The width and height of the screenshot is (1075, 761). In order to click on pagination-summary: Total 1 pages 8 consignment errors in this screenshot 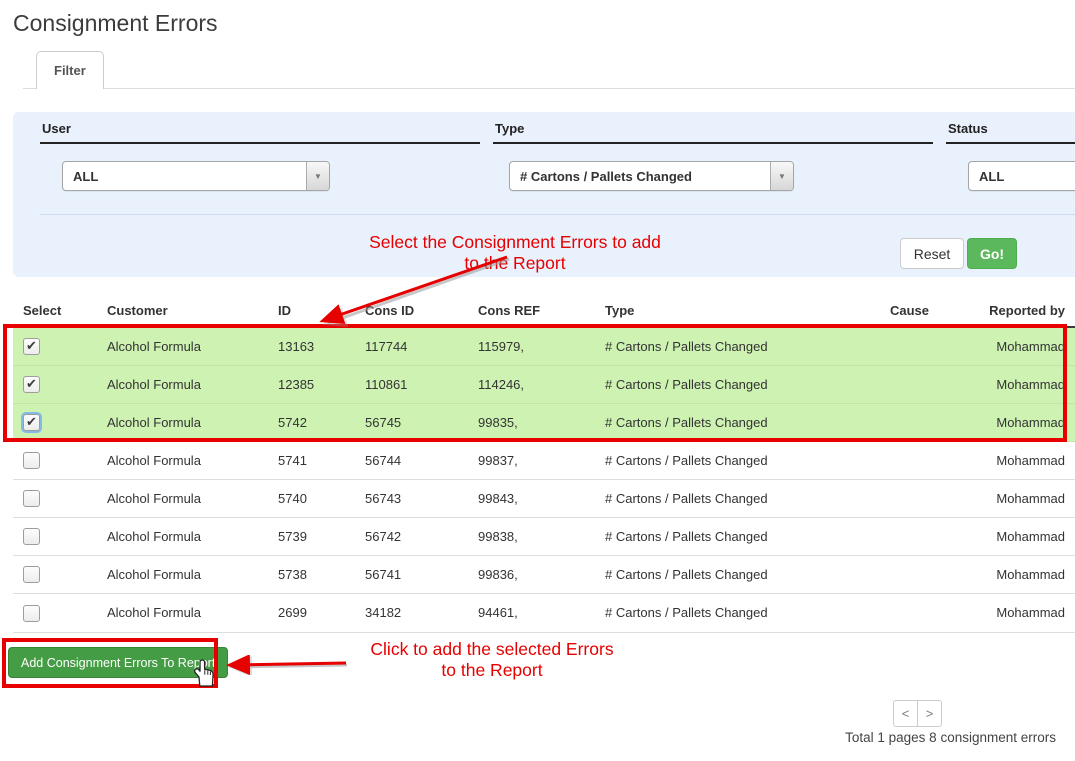, I will do `click(950, 737)`.